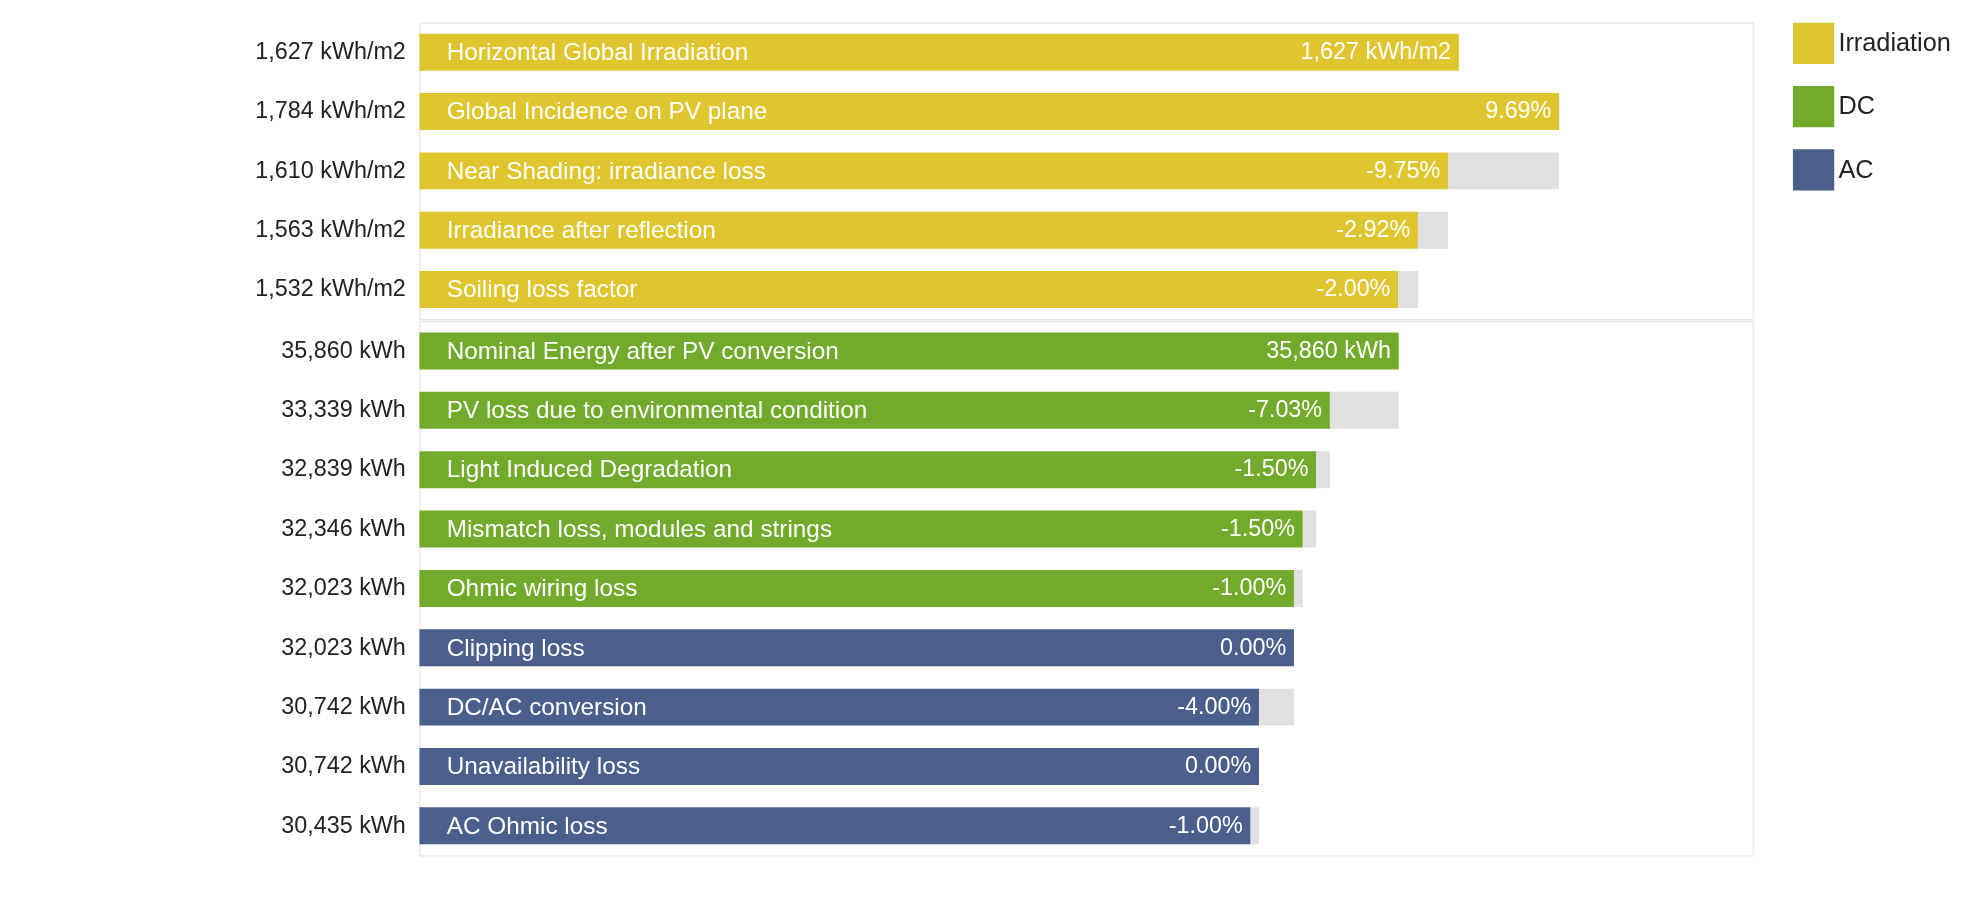 The height and width of the screenshot is (907, 1961). I want to click on category-label: Ohmic wiring loss, so click(542, 588).